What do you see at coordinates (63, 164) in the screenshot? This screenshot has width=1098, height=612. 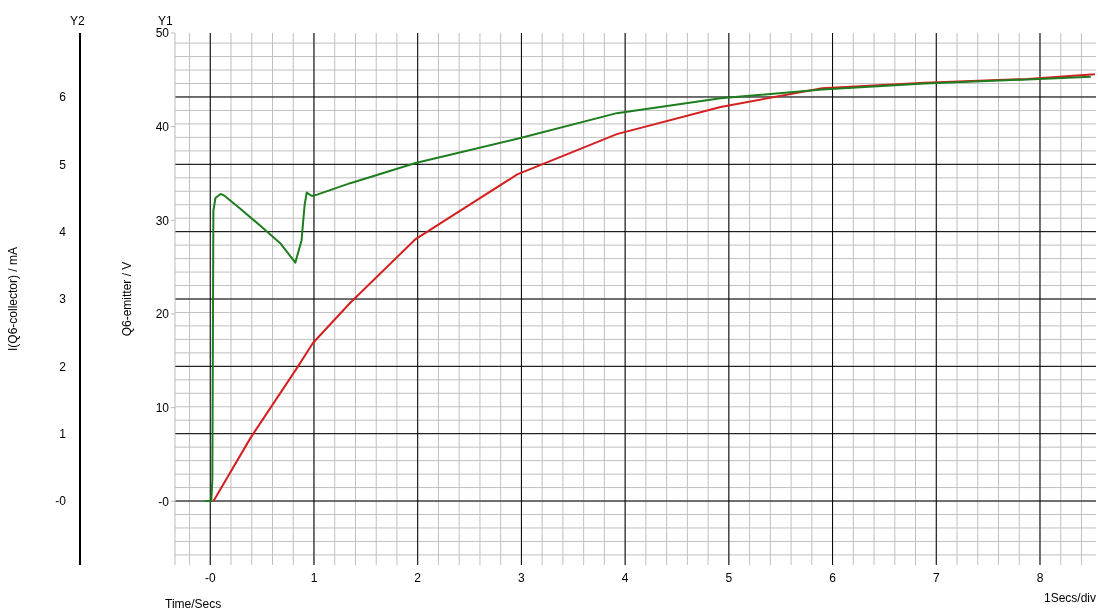 I see `y2-tick-label: 5` at bounding box center [63, 164].